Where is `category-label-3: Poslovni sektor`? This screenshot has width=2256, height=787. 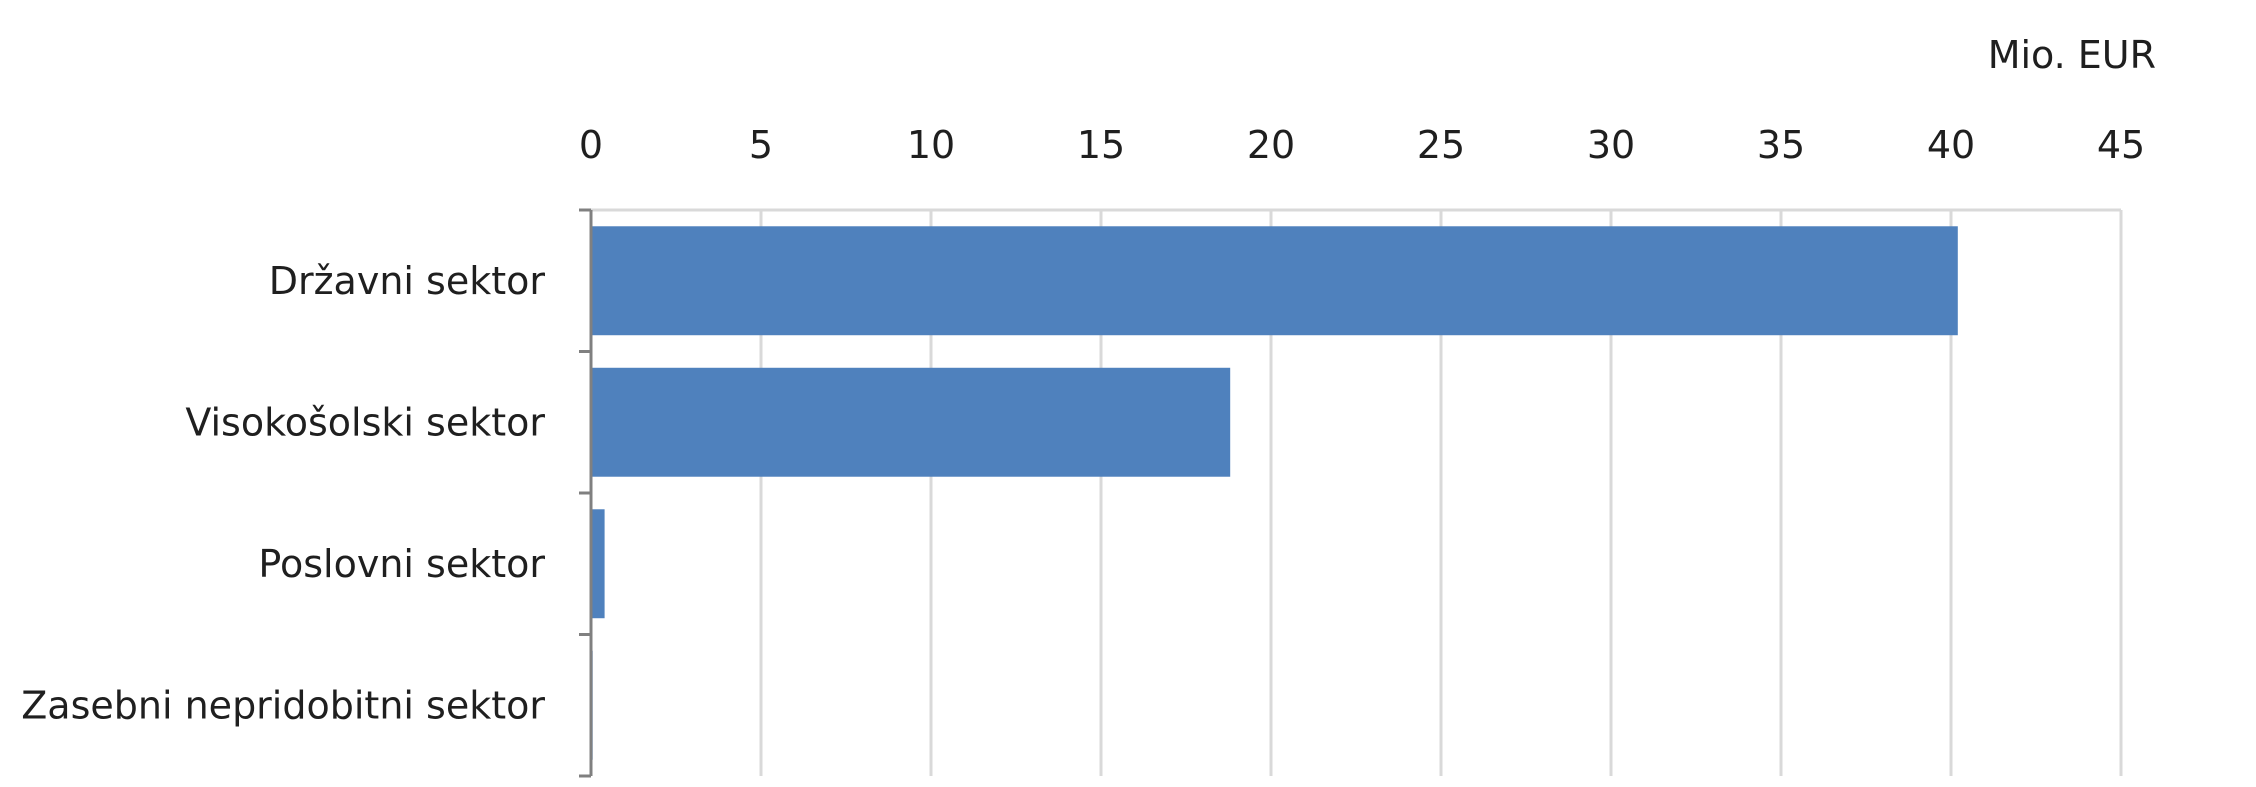 category-label-3: Poslovni sektor is located at coordinates (401, 564).